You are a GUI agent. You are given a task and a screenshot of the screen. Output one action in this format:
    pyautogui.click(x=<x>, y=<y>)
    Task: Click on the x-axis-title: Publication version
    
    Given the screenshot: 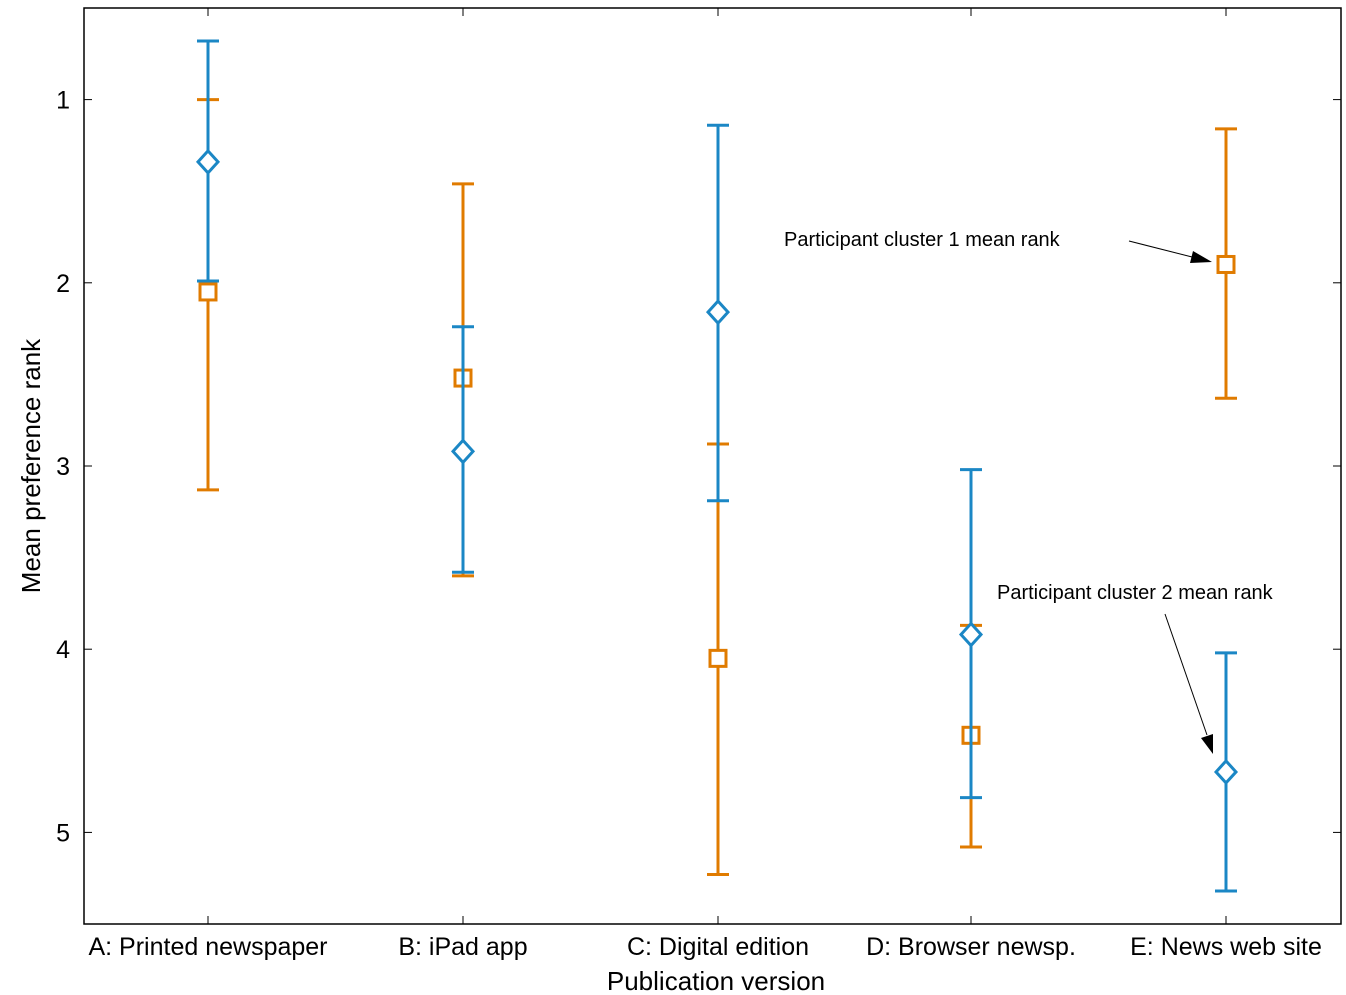 What is the action you would take?
    pyautogui.click(x=716, y=980)
    